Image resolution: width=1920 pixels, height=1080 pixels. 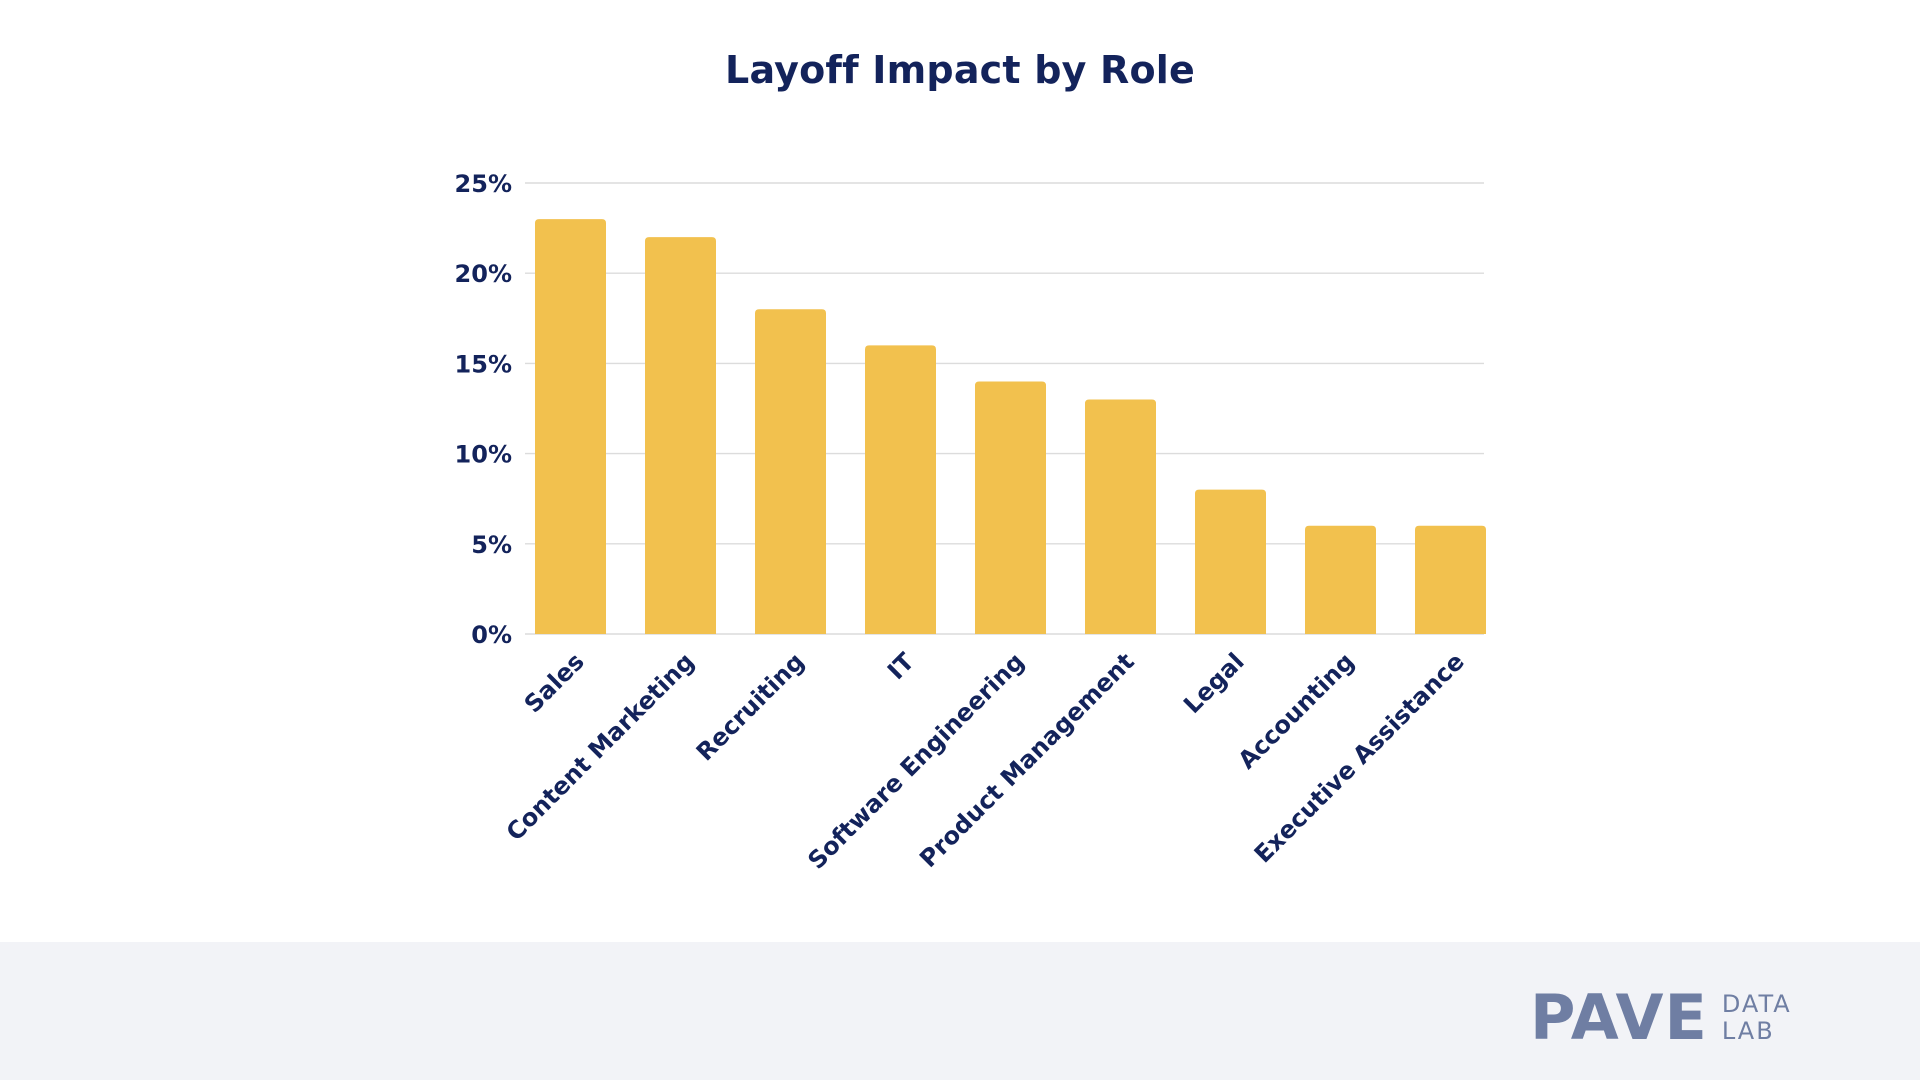 I want to click on bar-legal, so click(x=1230, y=561).